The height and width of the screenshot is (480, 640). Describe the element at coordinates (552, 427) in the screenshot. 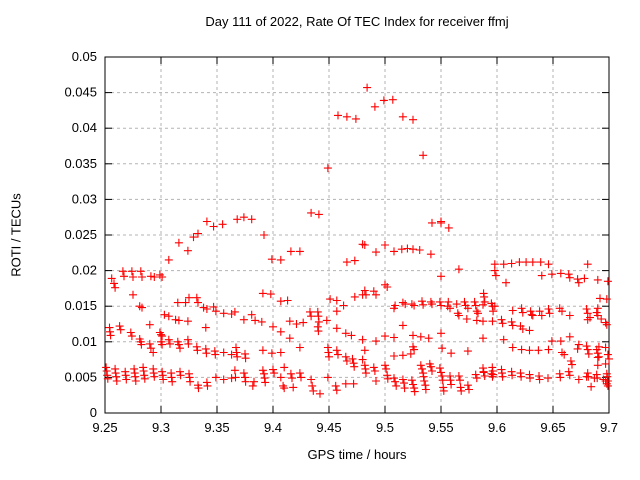

I see `x-tick-label: 9.65` at that location.